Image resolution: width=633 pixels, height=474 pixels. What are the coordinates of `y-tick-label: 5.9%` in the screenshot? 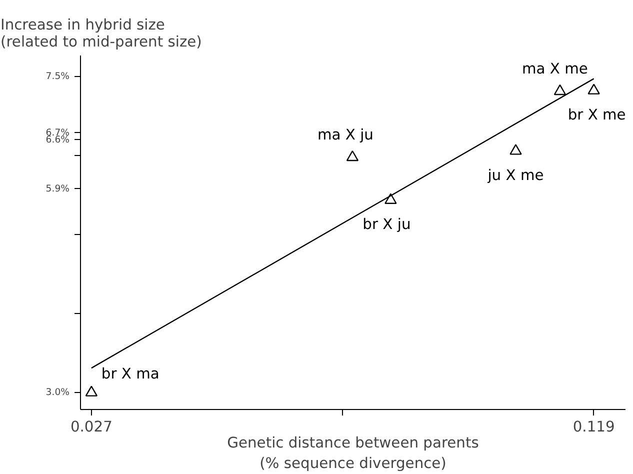 It's located at (58, 188).